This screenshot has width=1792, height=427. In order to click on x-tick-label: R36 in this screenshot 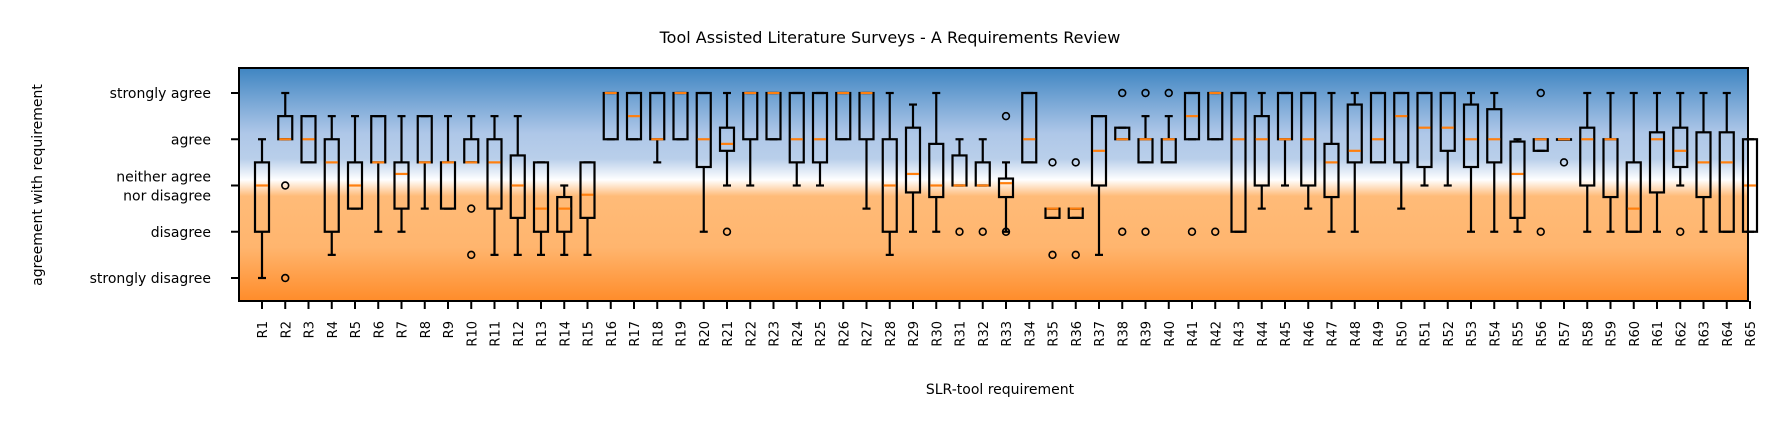, I will do `click(1077, 334)`.